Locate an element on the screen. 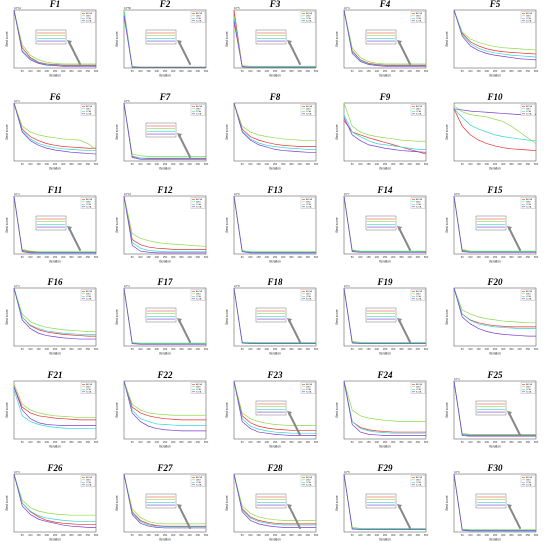 The image size is (550, 557). legend-box is located at coordinates (88, 202).